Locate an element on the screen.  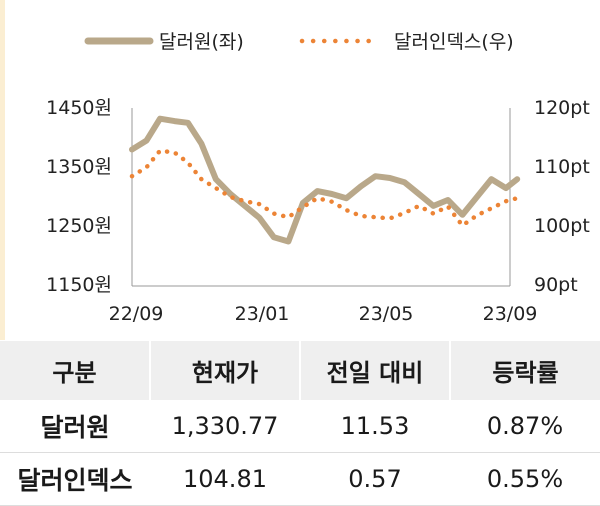
legend: 달러원(좌) 달러인덱스(우) is located at coordinates (301, 42).